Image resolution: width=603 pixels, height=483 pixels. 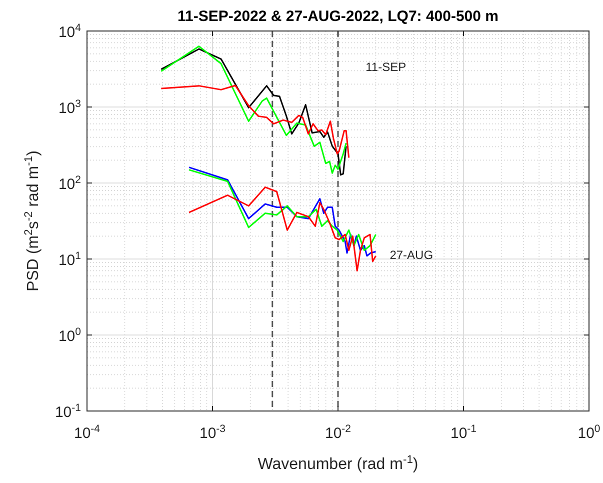 What do you see at coordinates (212, 432) in the screenshot?
I see `x-tick-label: 10$^{-3}$` at bounding box center [212, 432].